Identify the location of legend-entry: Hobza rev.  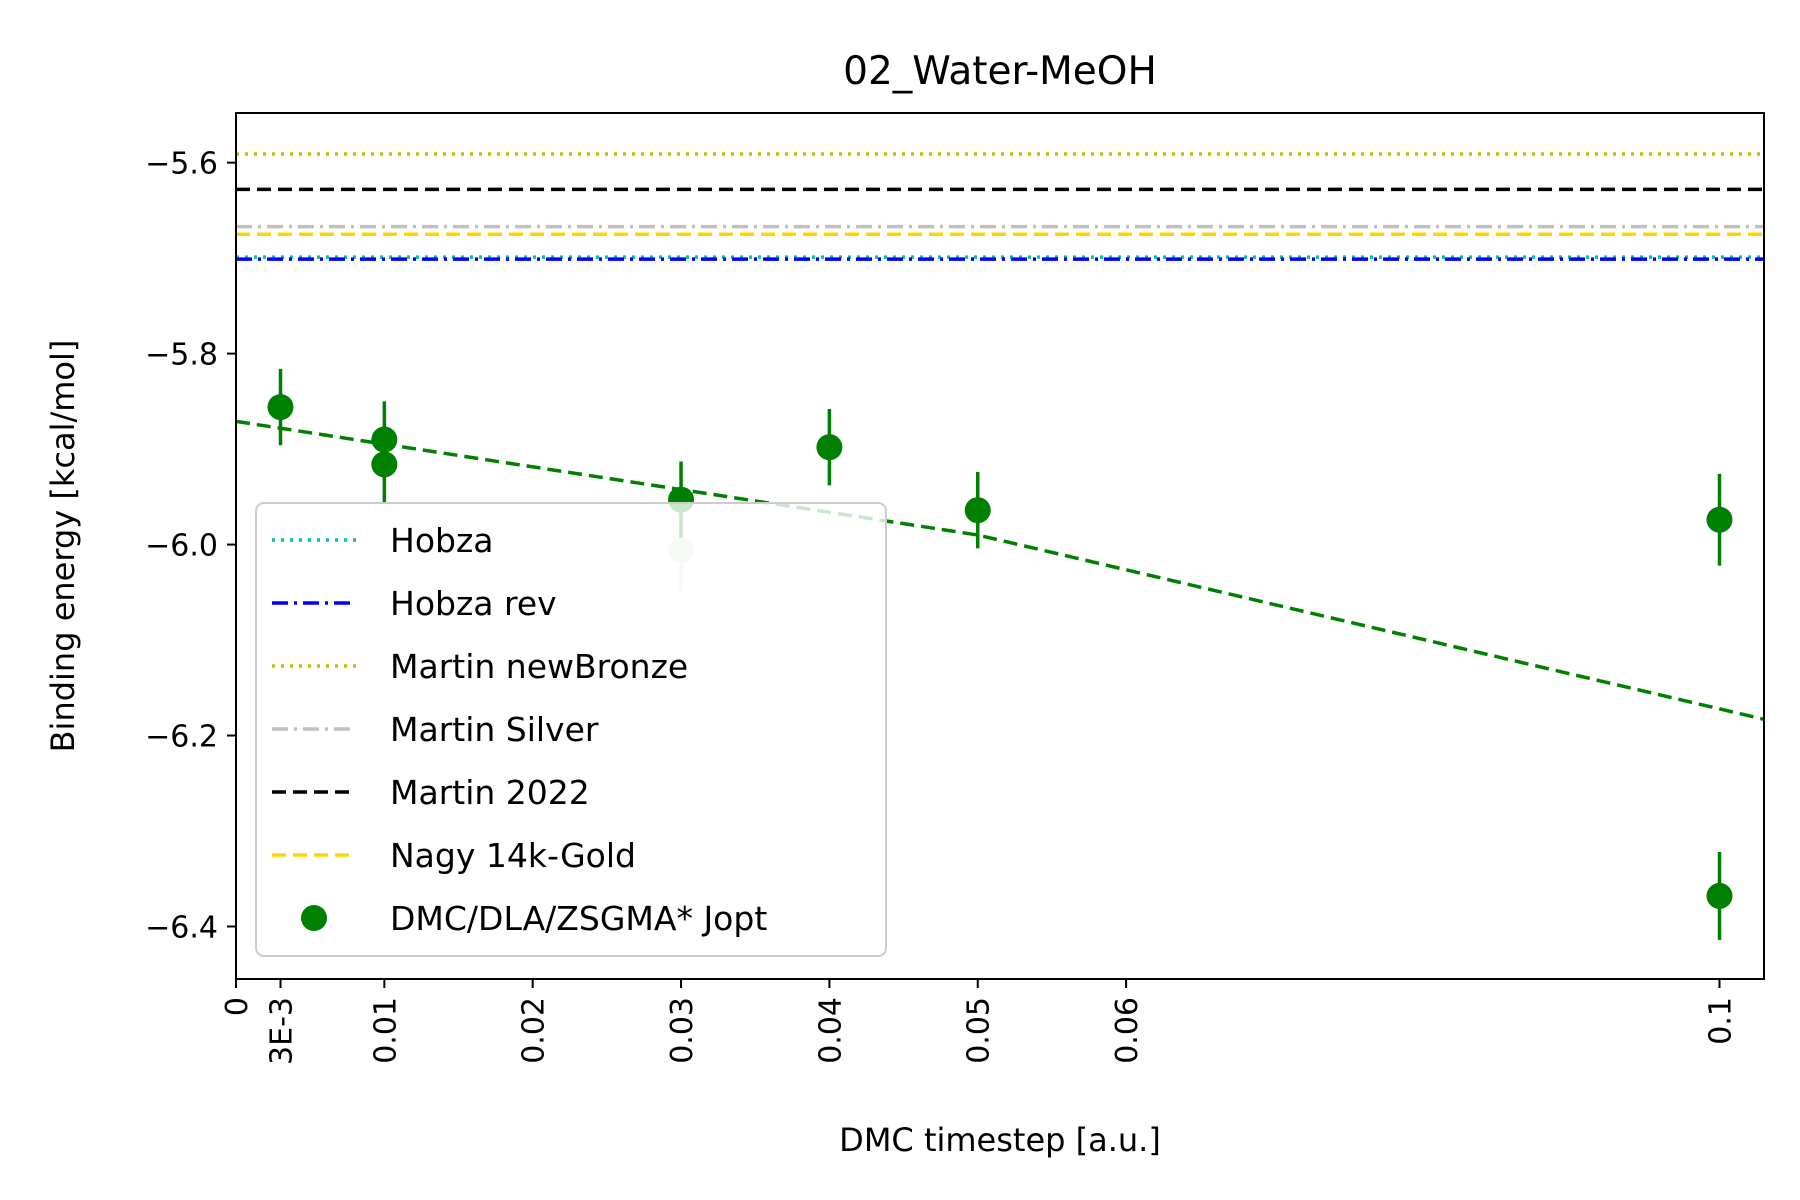
(414, 603).